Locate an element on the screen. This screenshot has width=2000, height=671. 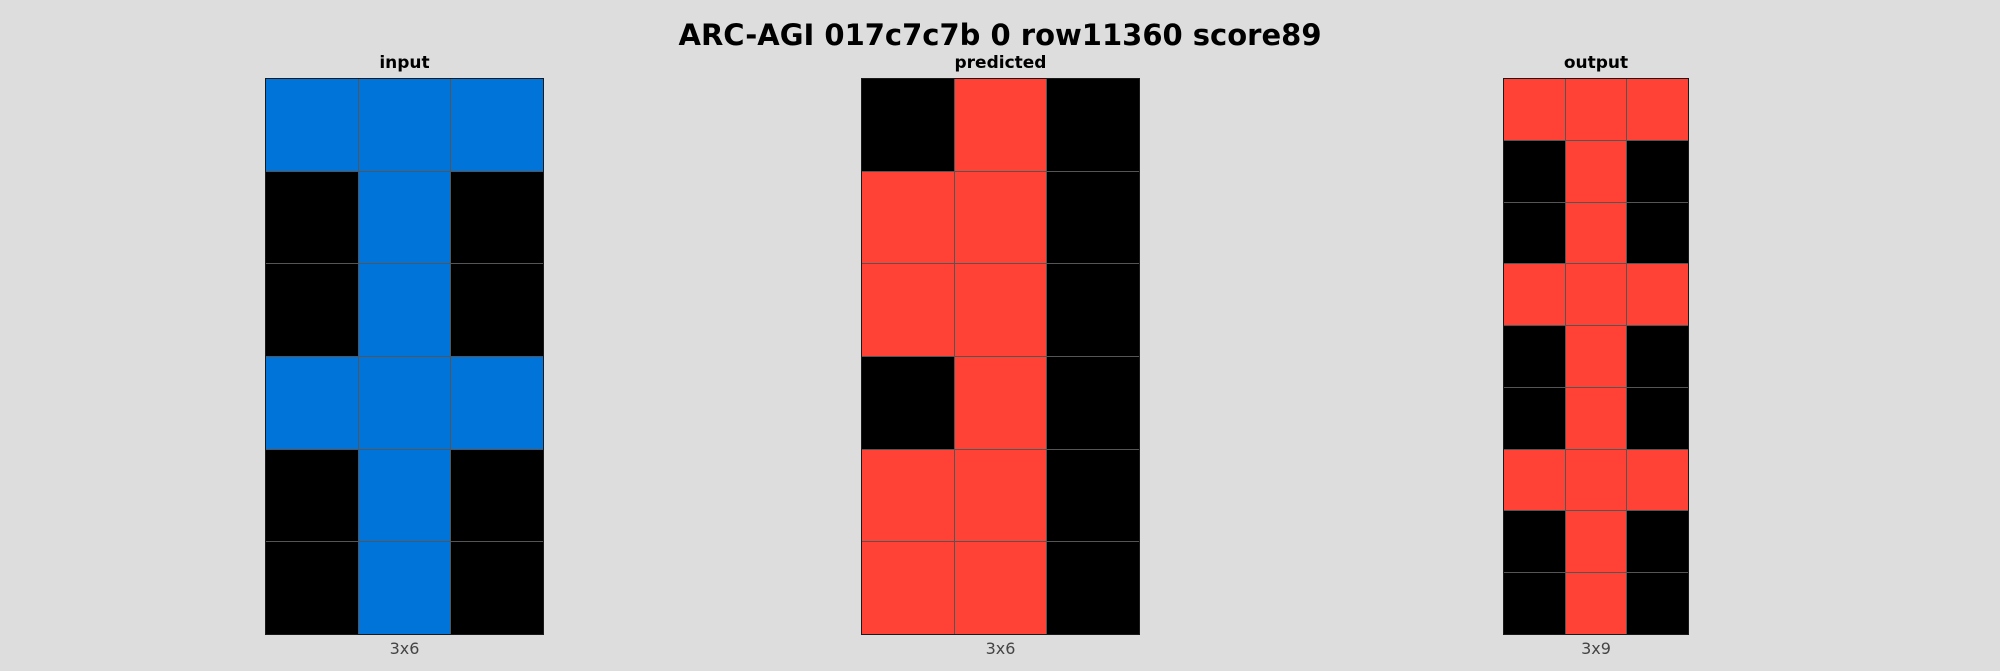
predicted-grid is located at coordinates (1000, 356).